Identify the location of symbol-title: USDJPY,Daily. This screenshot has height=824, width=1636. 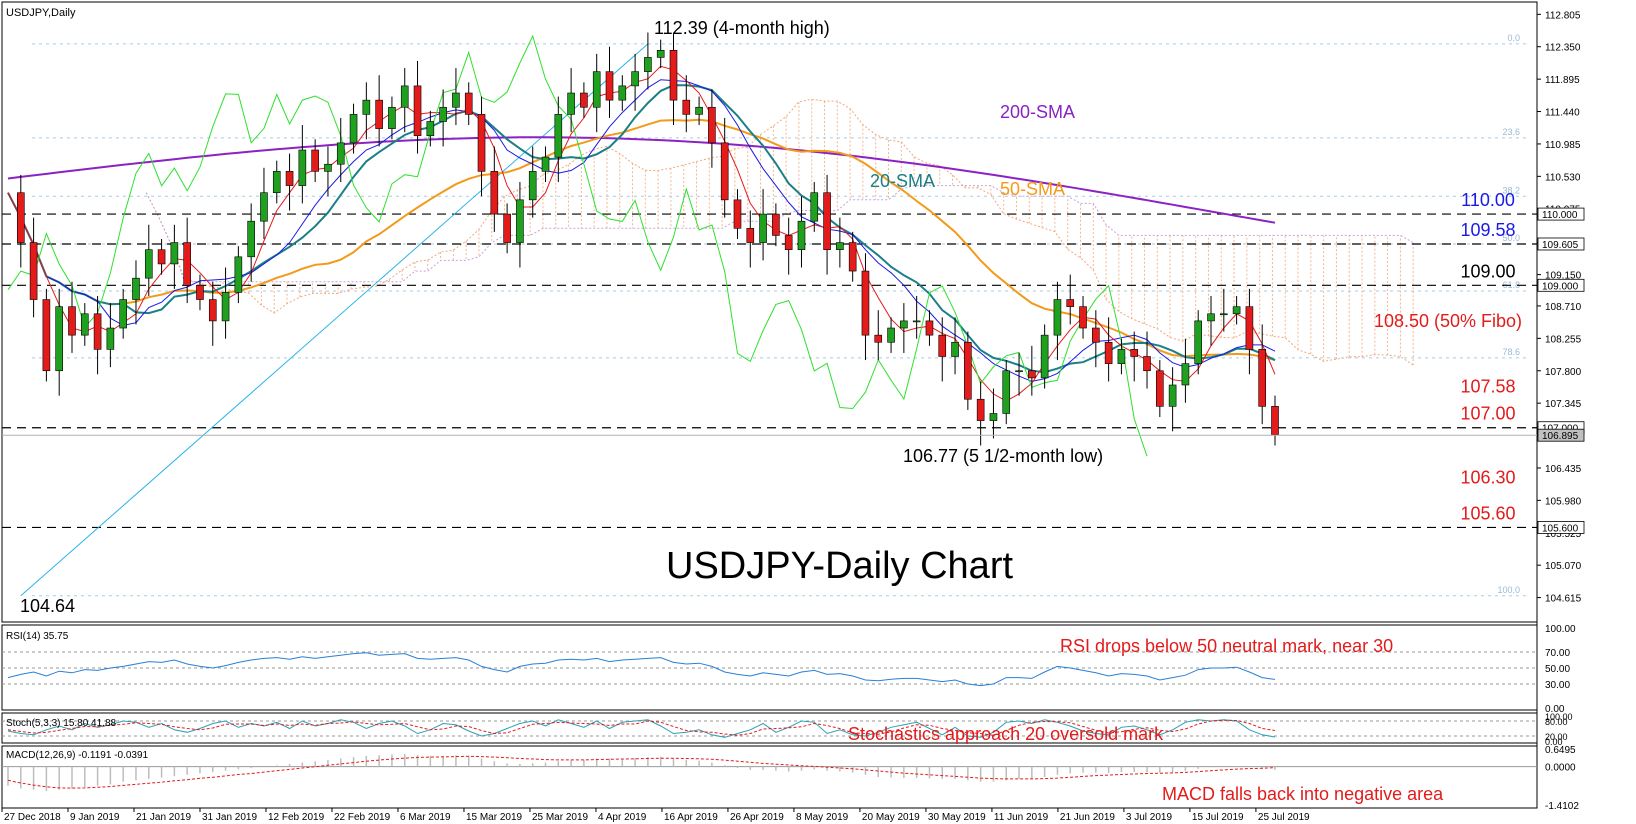
(41, 13).